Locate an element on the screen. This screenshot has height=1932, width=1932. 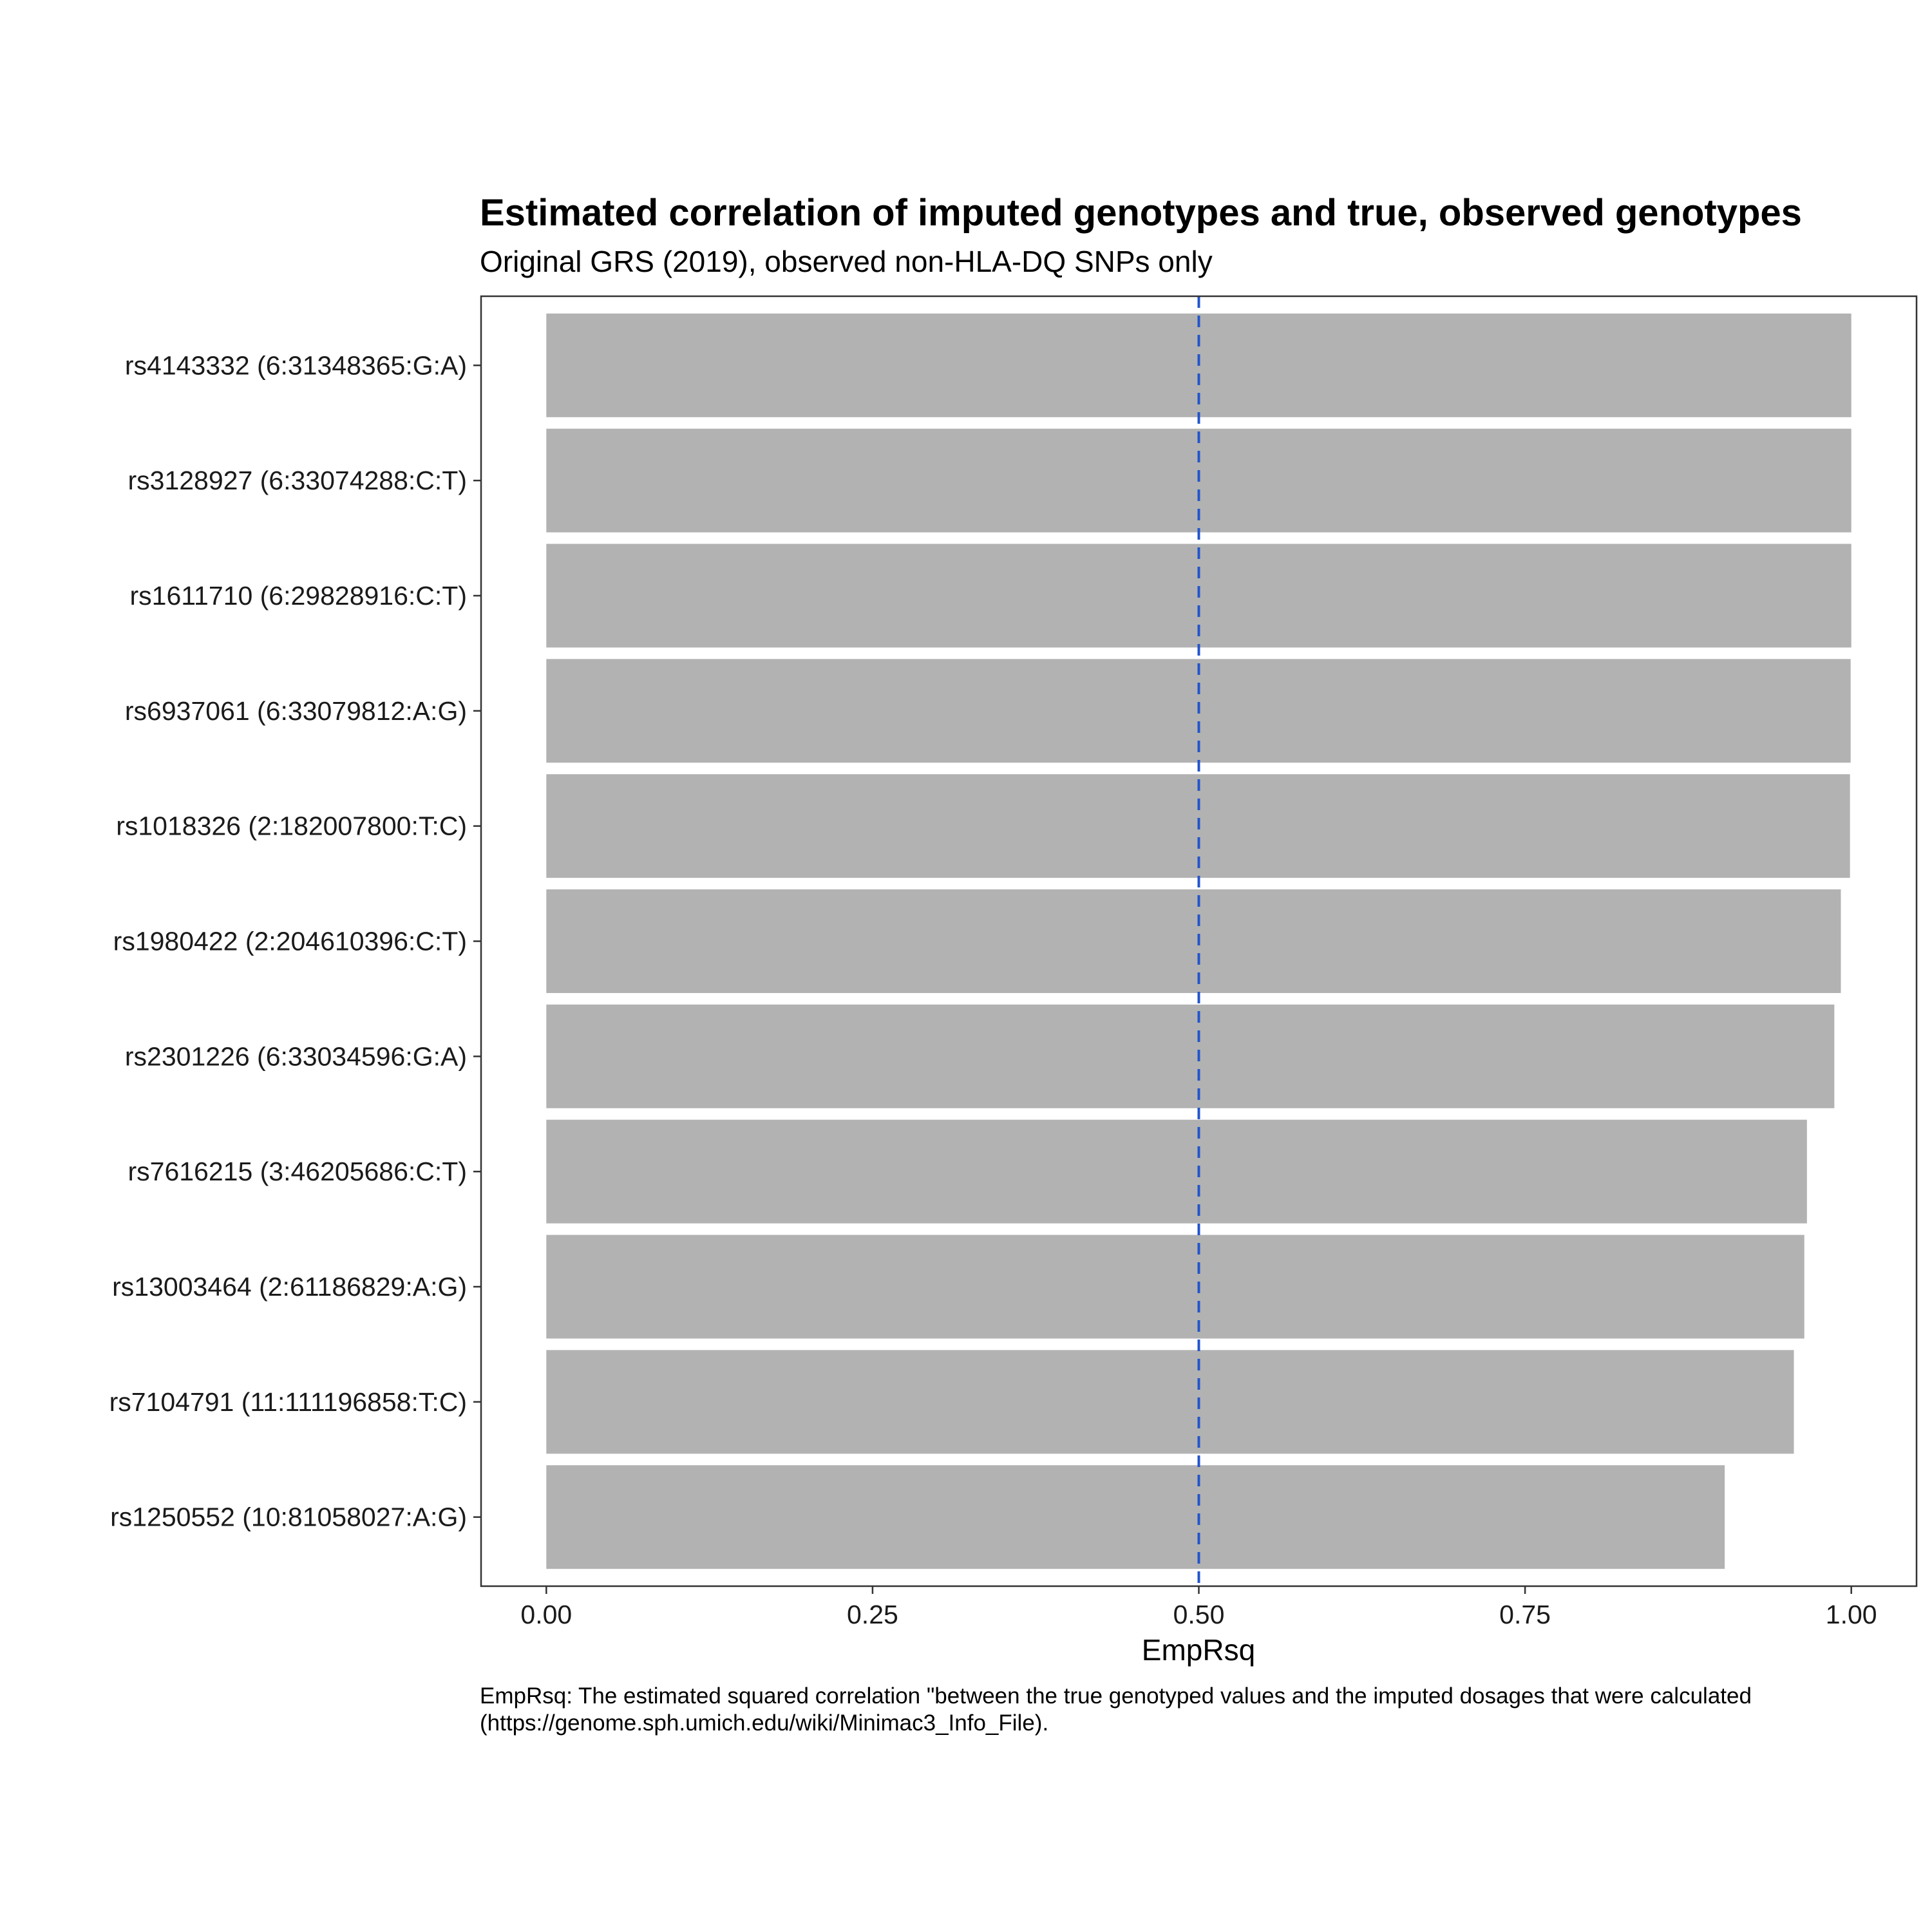
x-tick-label-4: 0.75 is located at coordinates (1525, 1614).